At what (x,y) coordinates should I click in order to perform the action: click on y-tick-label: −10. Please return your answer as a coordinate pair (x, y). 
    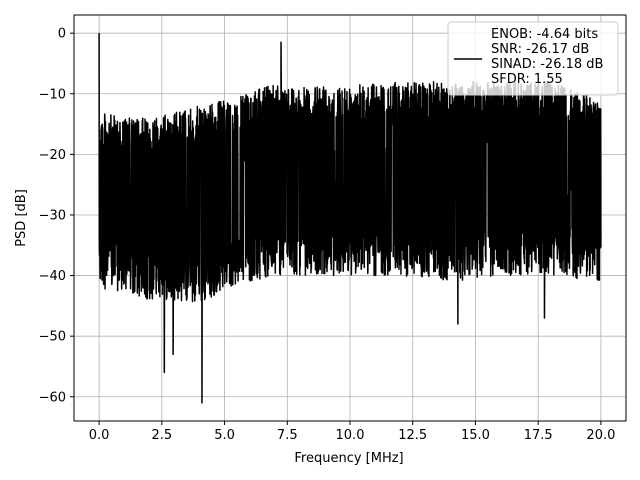
    Looking at the image, I should click on (52, 94).